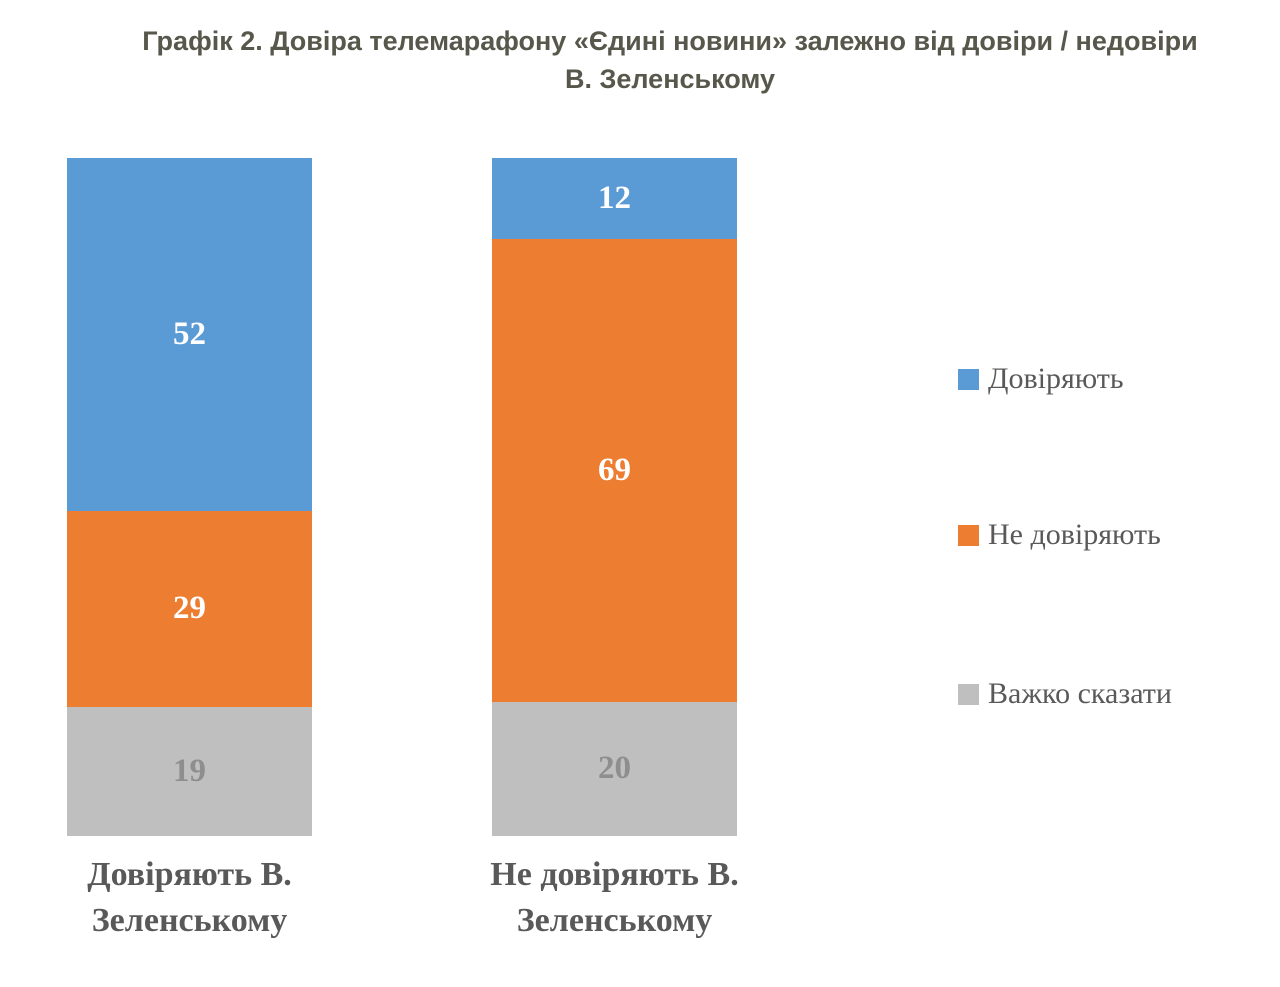 The image size is (1280, 987). What do you see at coordinates (1056, 378) in the screenshot?
I see `legend-label: Довіряють` at bounding box center [1056, 378].